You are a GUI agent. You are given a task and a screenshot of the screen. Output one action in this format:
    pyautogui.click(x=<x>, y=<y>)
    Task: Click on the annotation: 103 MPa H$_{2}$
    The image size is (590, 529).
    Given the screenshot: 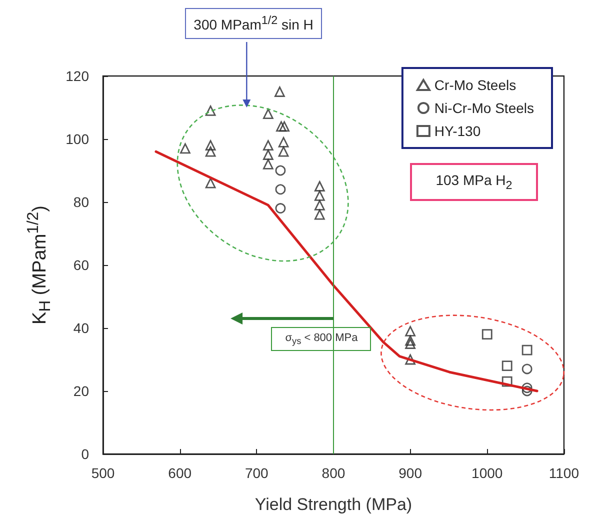 What is the action you would take?
    pyautogui.click(x=474, y=182)
    